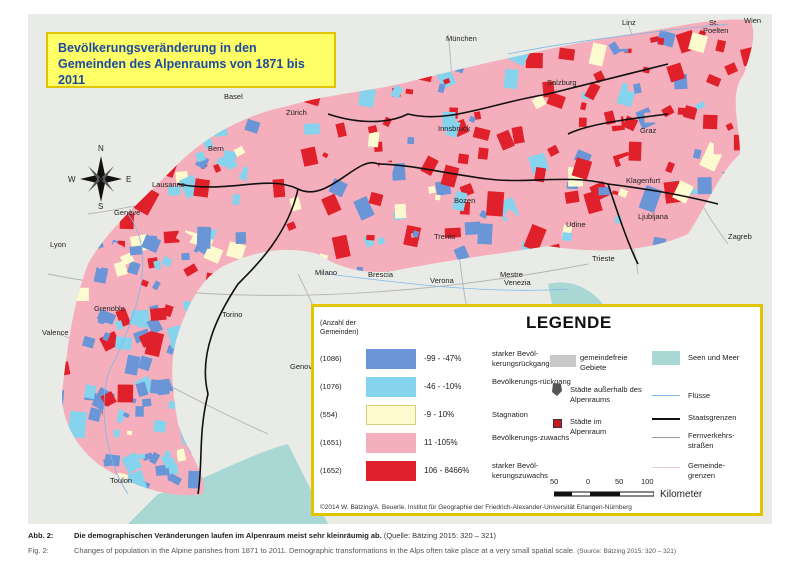 The image size is (800, 568). Describe the element at coordinates (588, 426) in the screenshot. I see `legend-staedte-im: Städte im Alpenraum` at that location.